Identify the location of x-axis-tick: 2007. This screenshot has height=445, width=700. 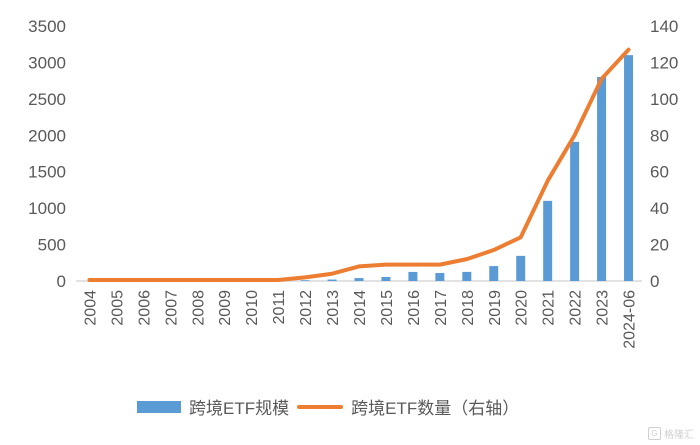
(171, 308).